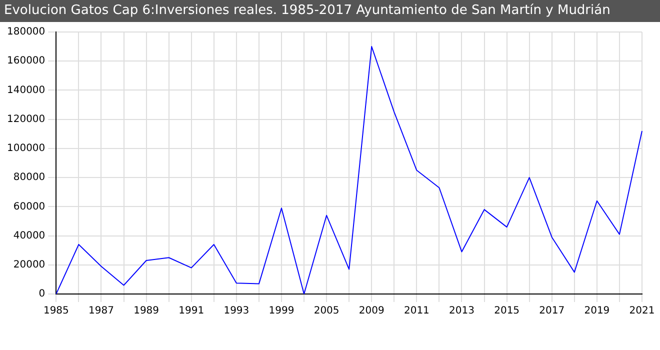 This screenshot has height=350, width=660. What do you see at coordinates (597, 311) in the screenshot?
I see `x-tick-label: 2019` at bounding box center [597, 311].